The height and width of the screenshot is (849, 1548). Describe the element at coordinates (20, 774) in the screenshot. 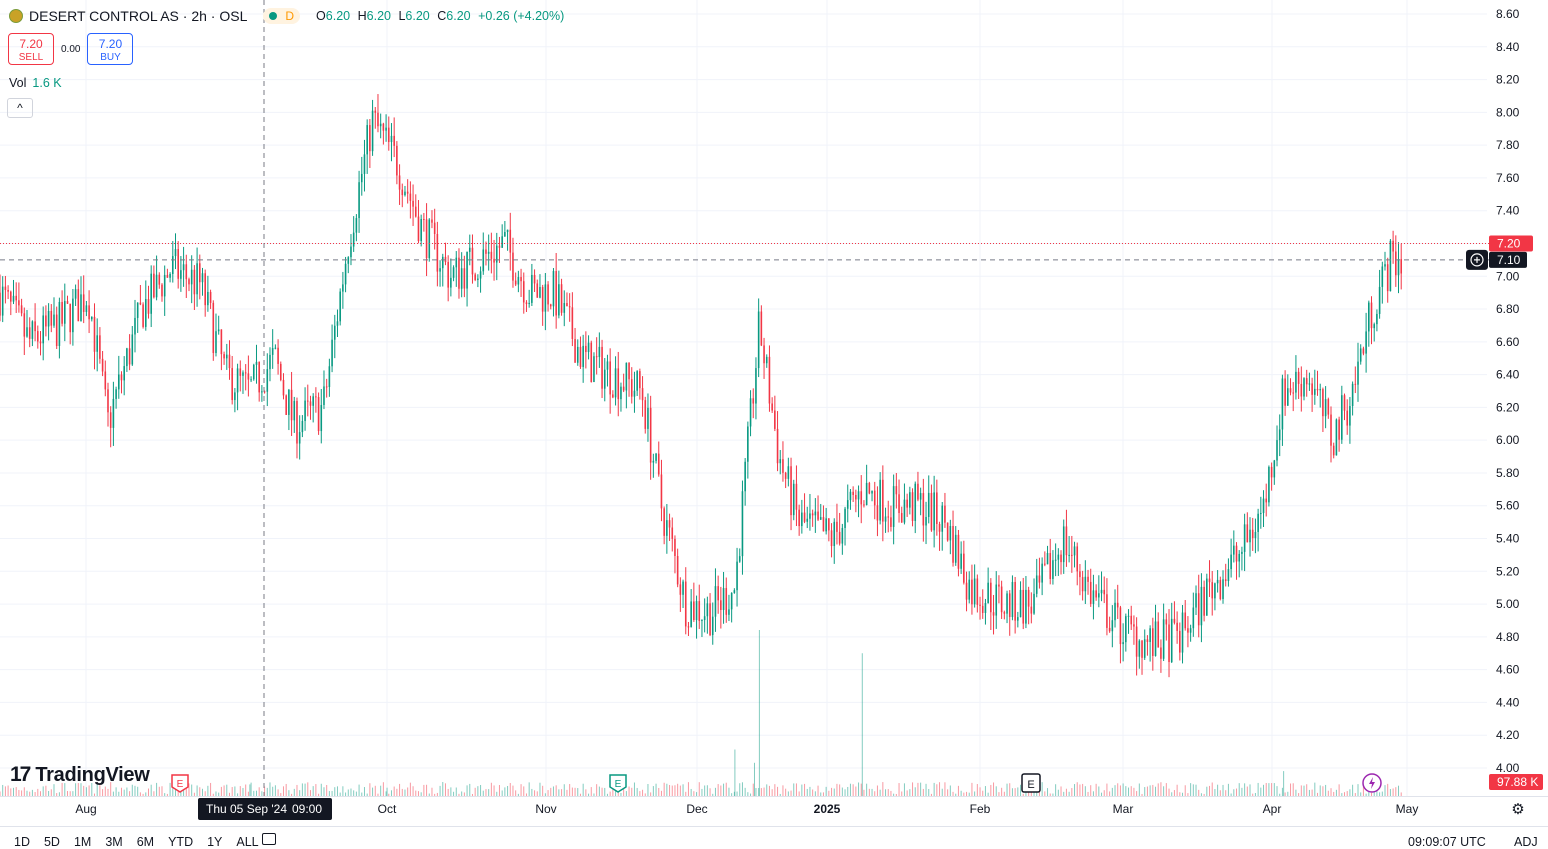

I see `tradingview-mark-icon: 17` at that location.